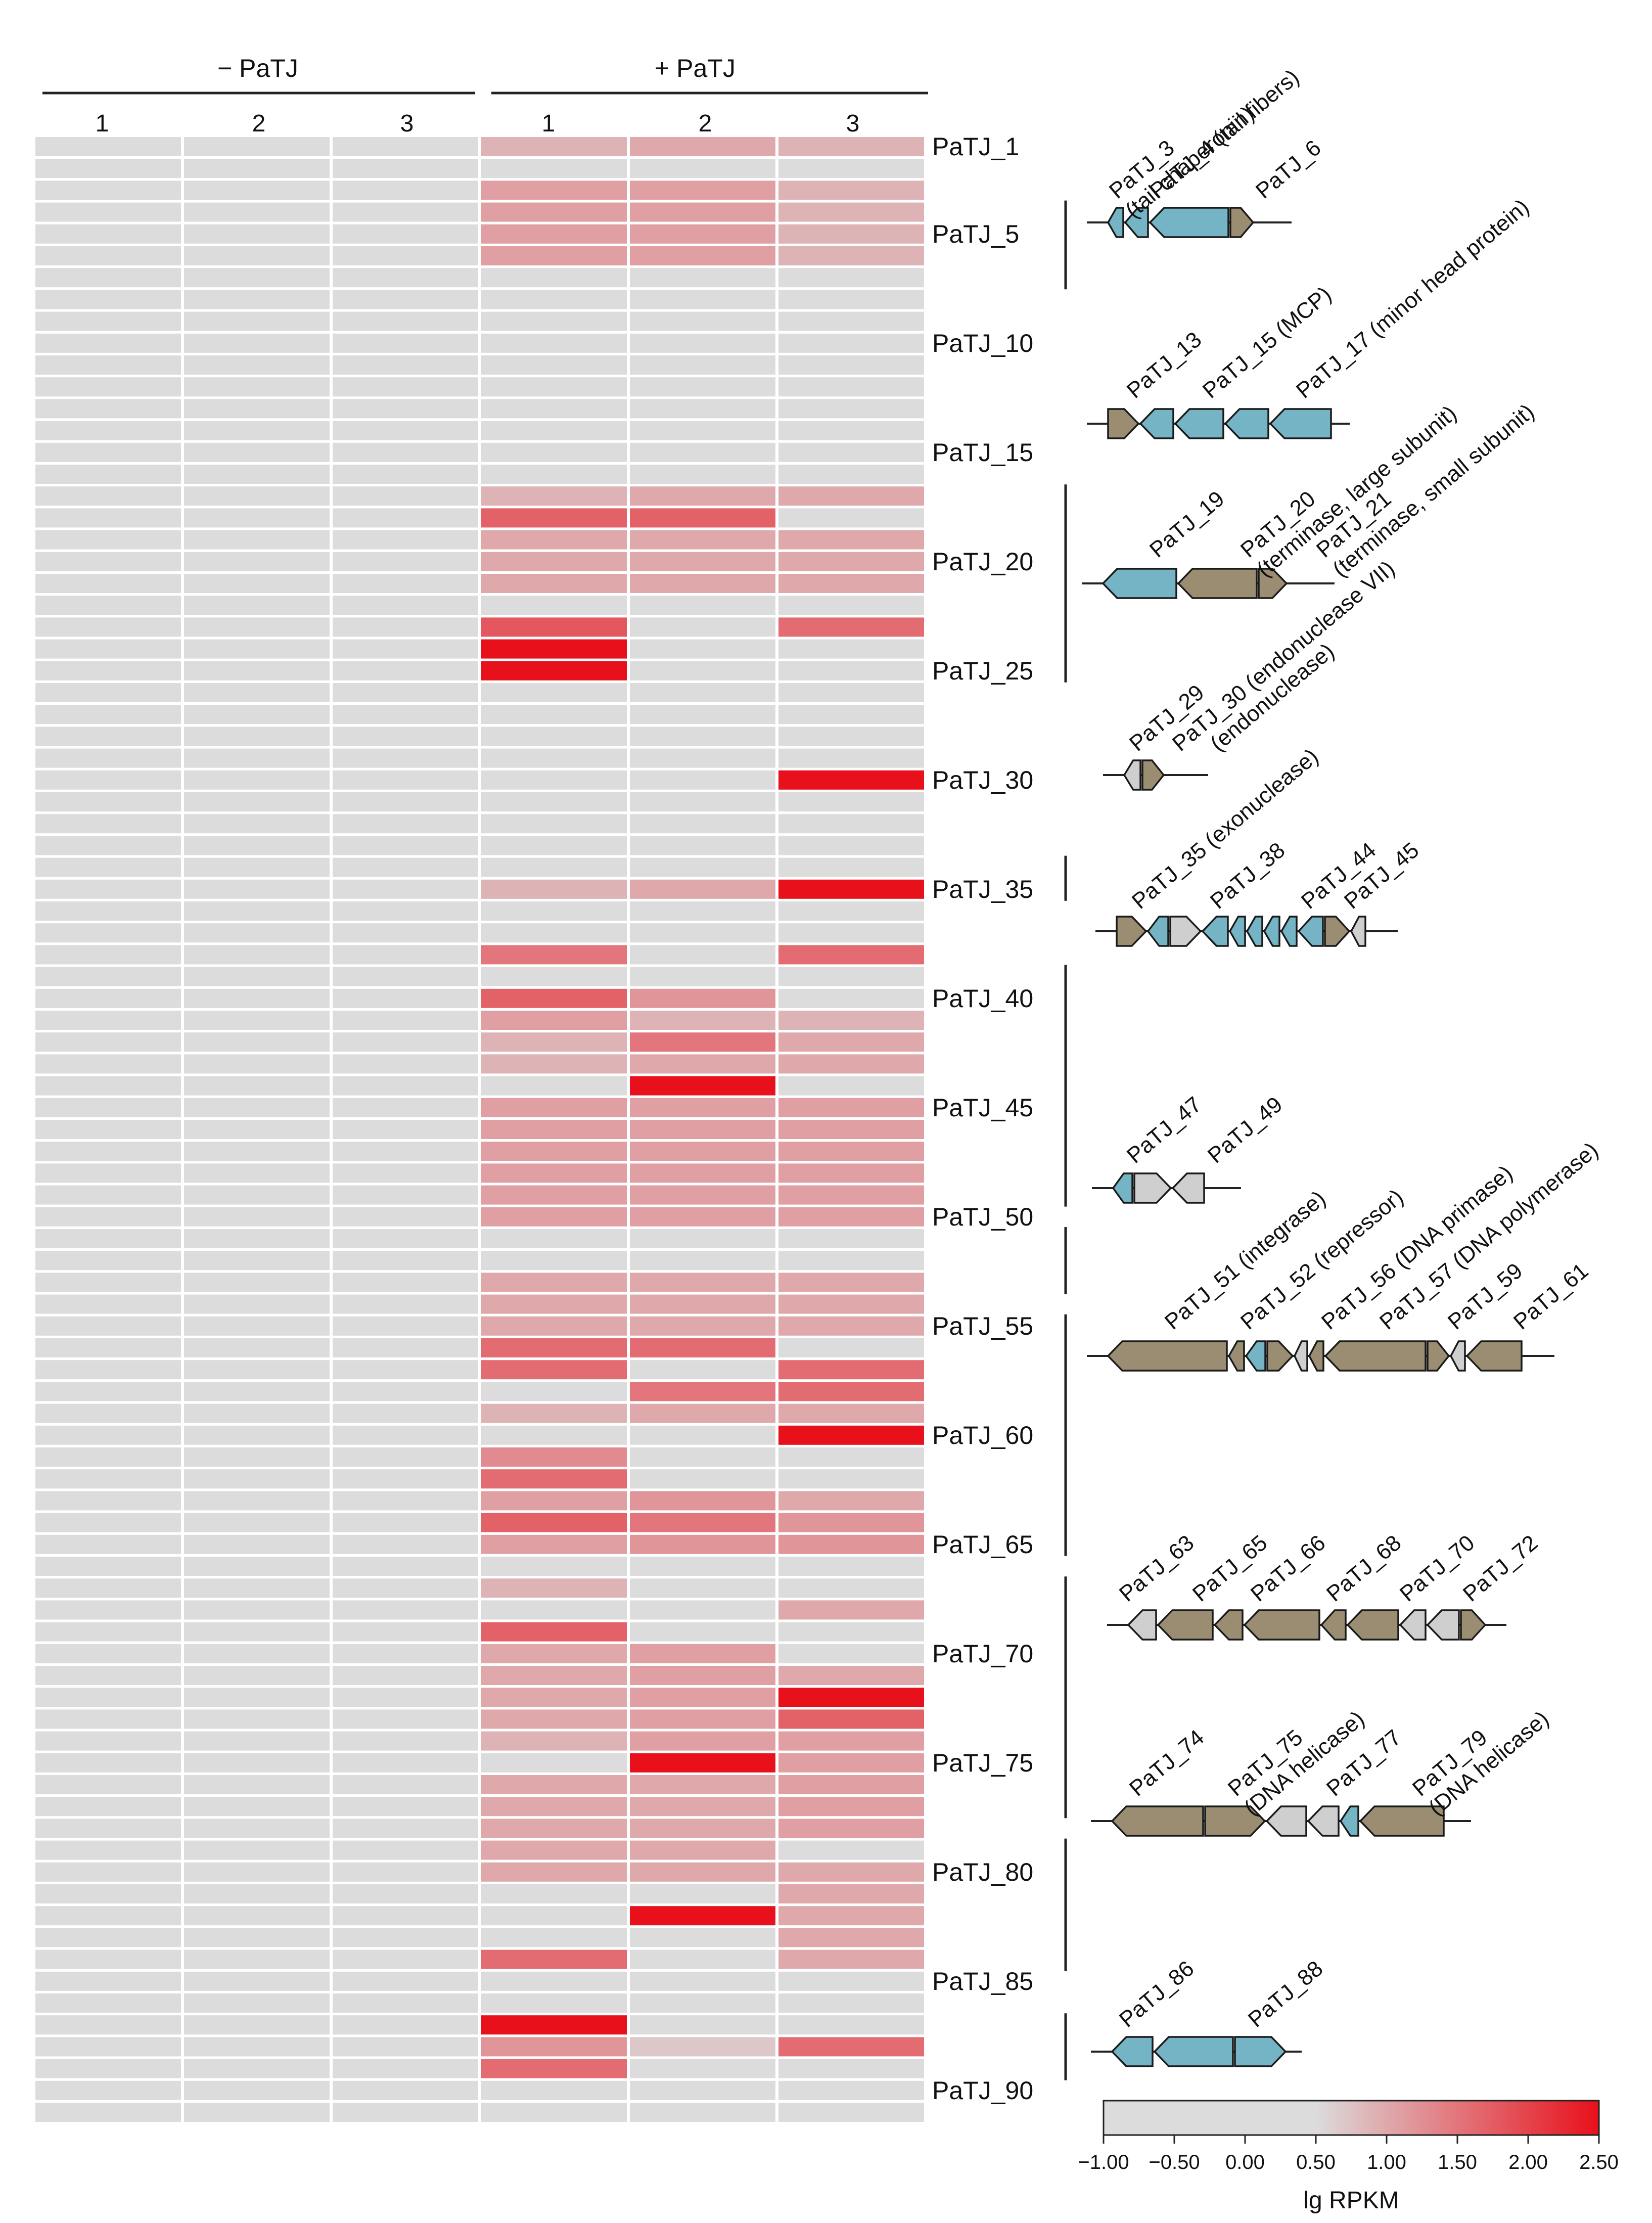 The width and height of the screenshot is (1652, 2223). I want to click on colorbar-title: lg RPKM, so click(1351, 2200).